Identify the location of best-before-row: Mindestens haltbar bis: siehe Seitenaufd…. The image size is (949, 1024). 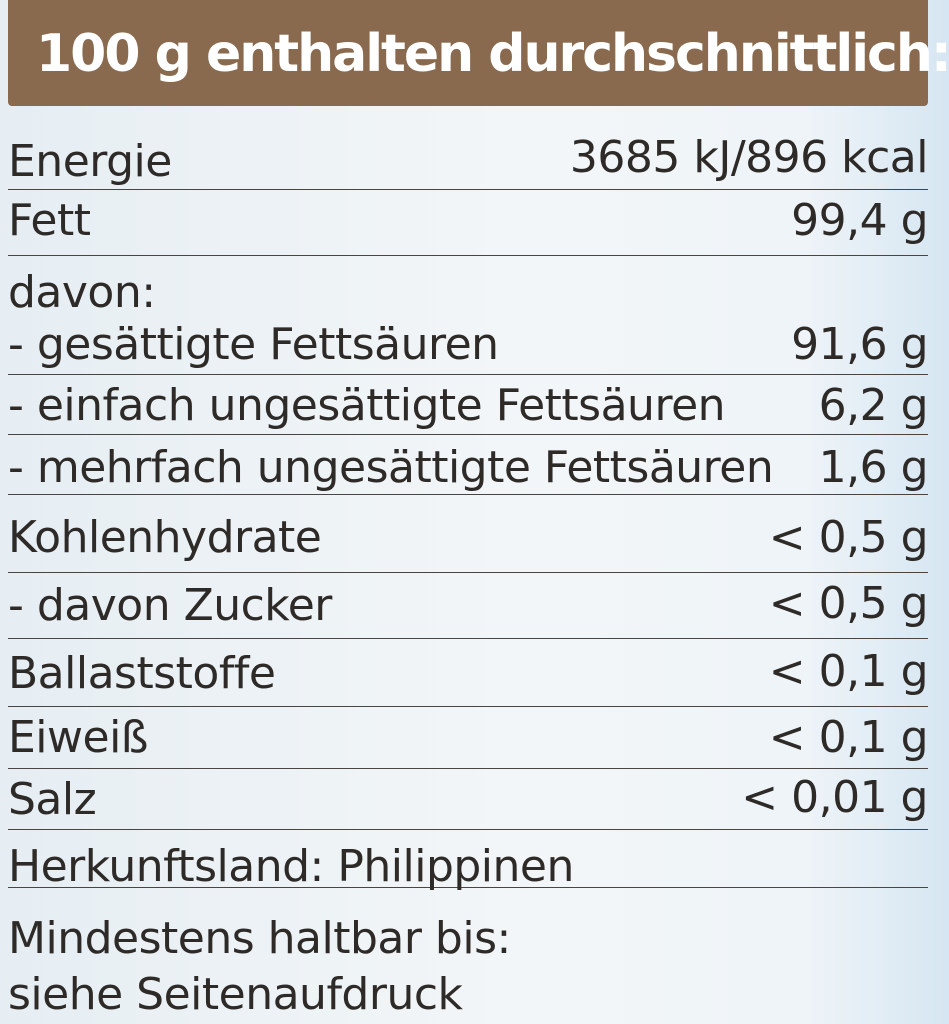
(468, 955).